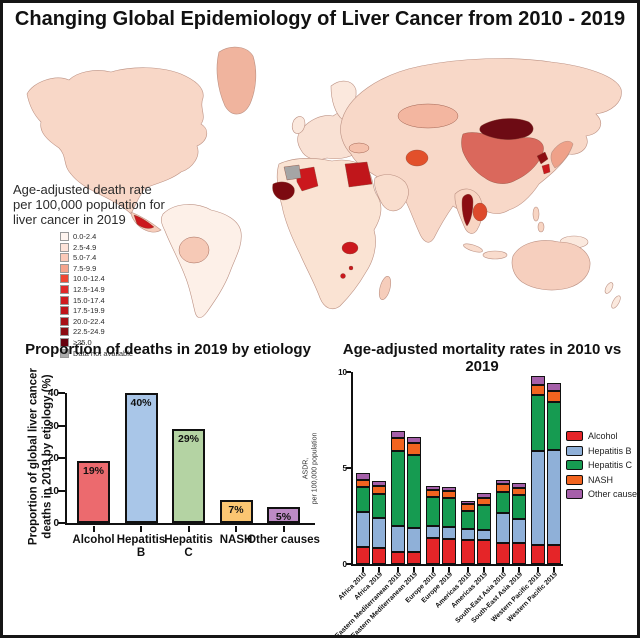 Image resolution: width=640 pixels, height=638 pixels. Describe the element at coordinates (298, 125) in the screenshot. I see `map-region-uk` at that location.